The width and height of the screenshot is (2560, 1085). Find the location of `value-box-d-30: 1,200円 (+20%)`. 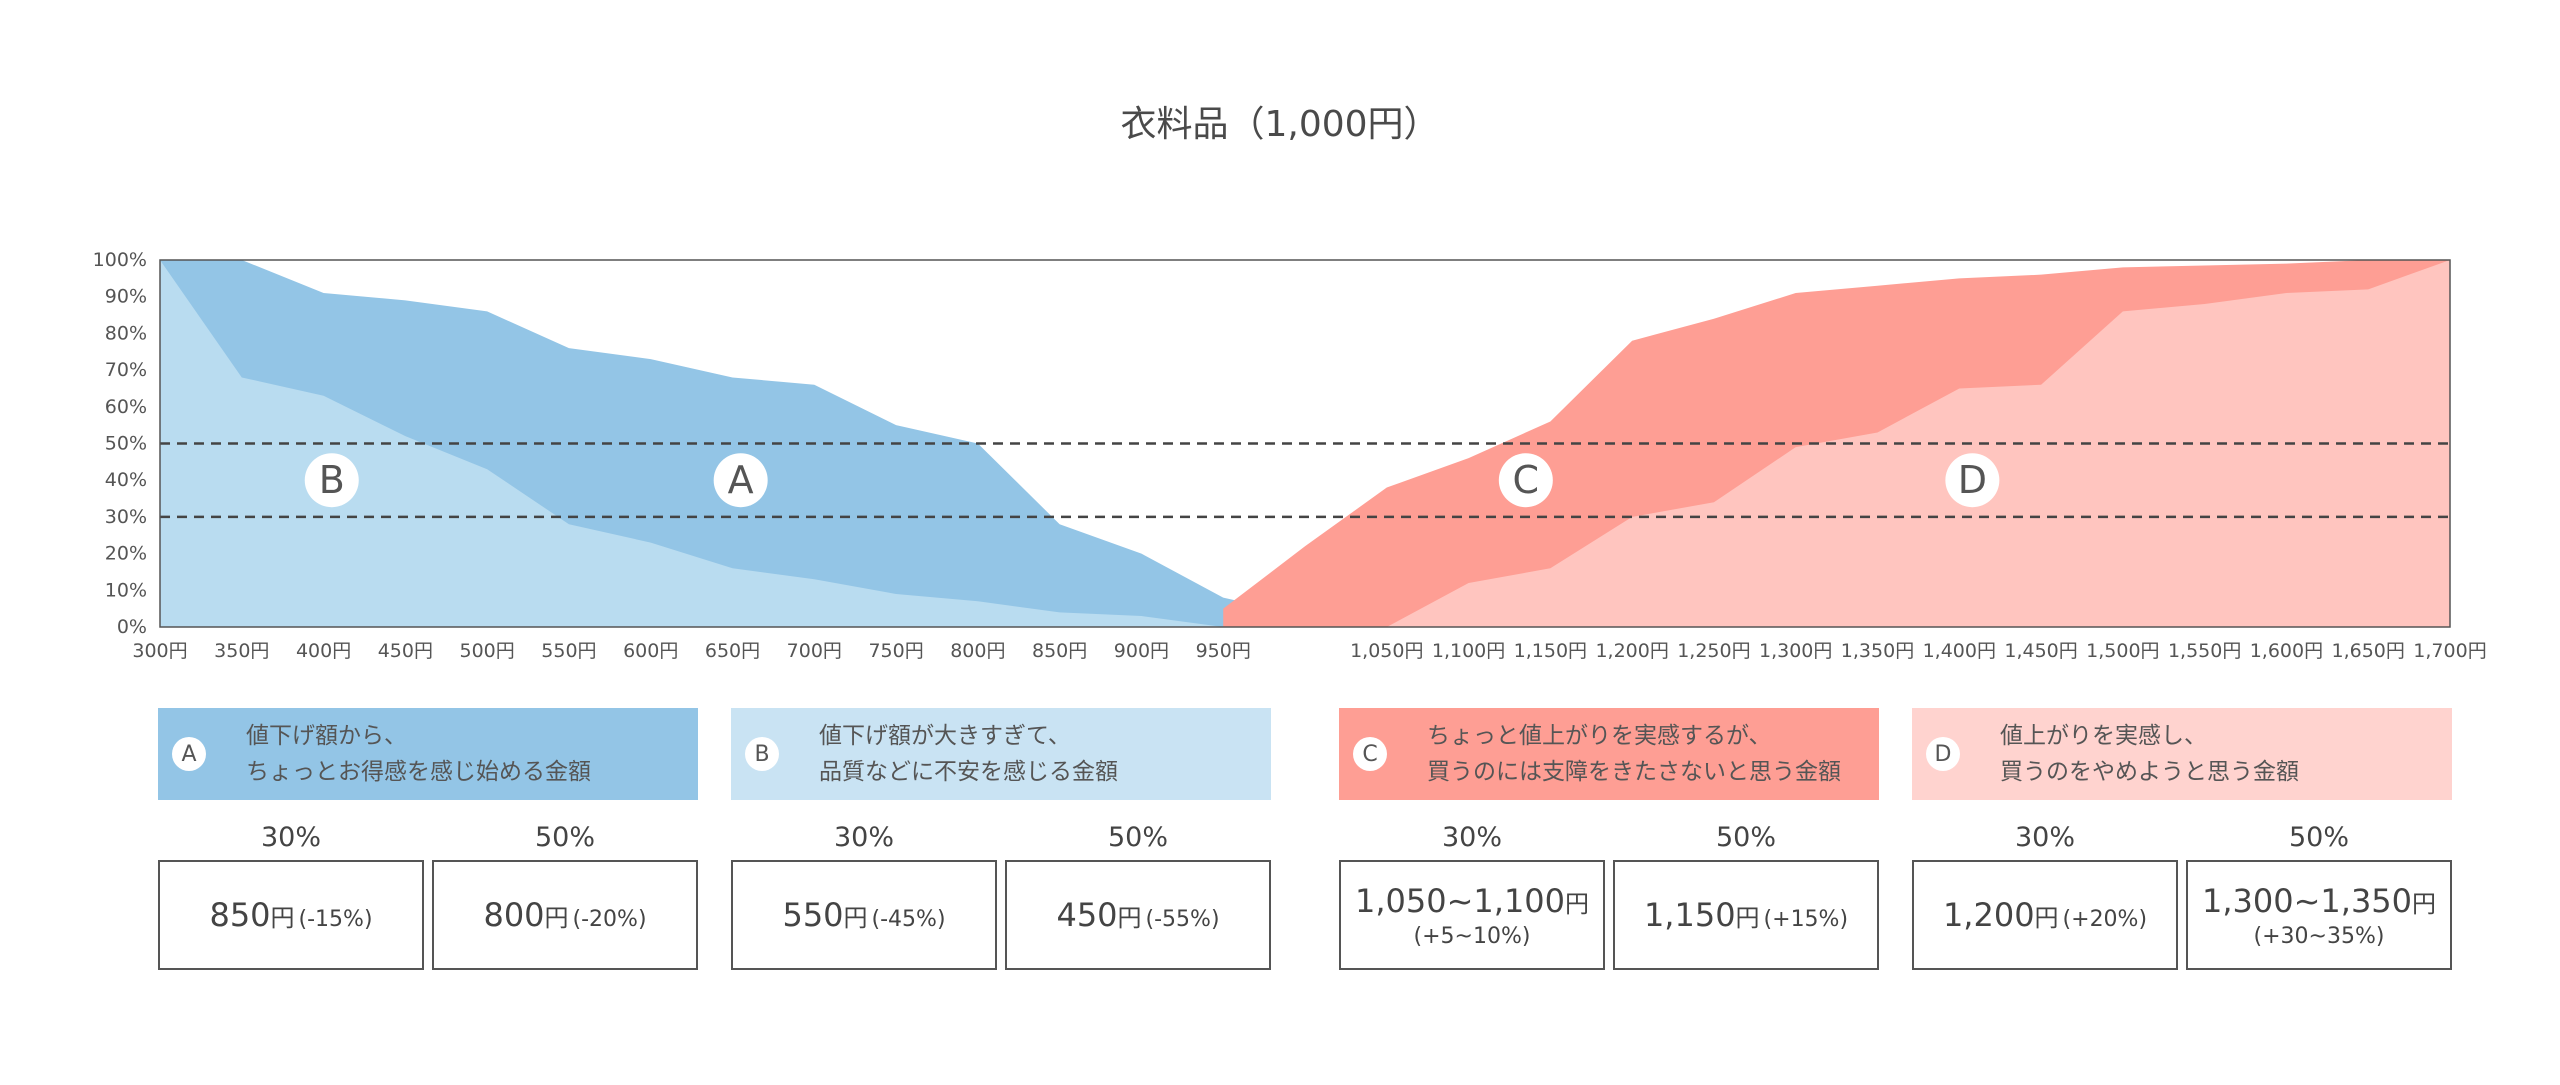

value-box-d-30: 1,200円 (+20%) is located at coordinates (2045, 915).